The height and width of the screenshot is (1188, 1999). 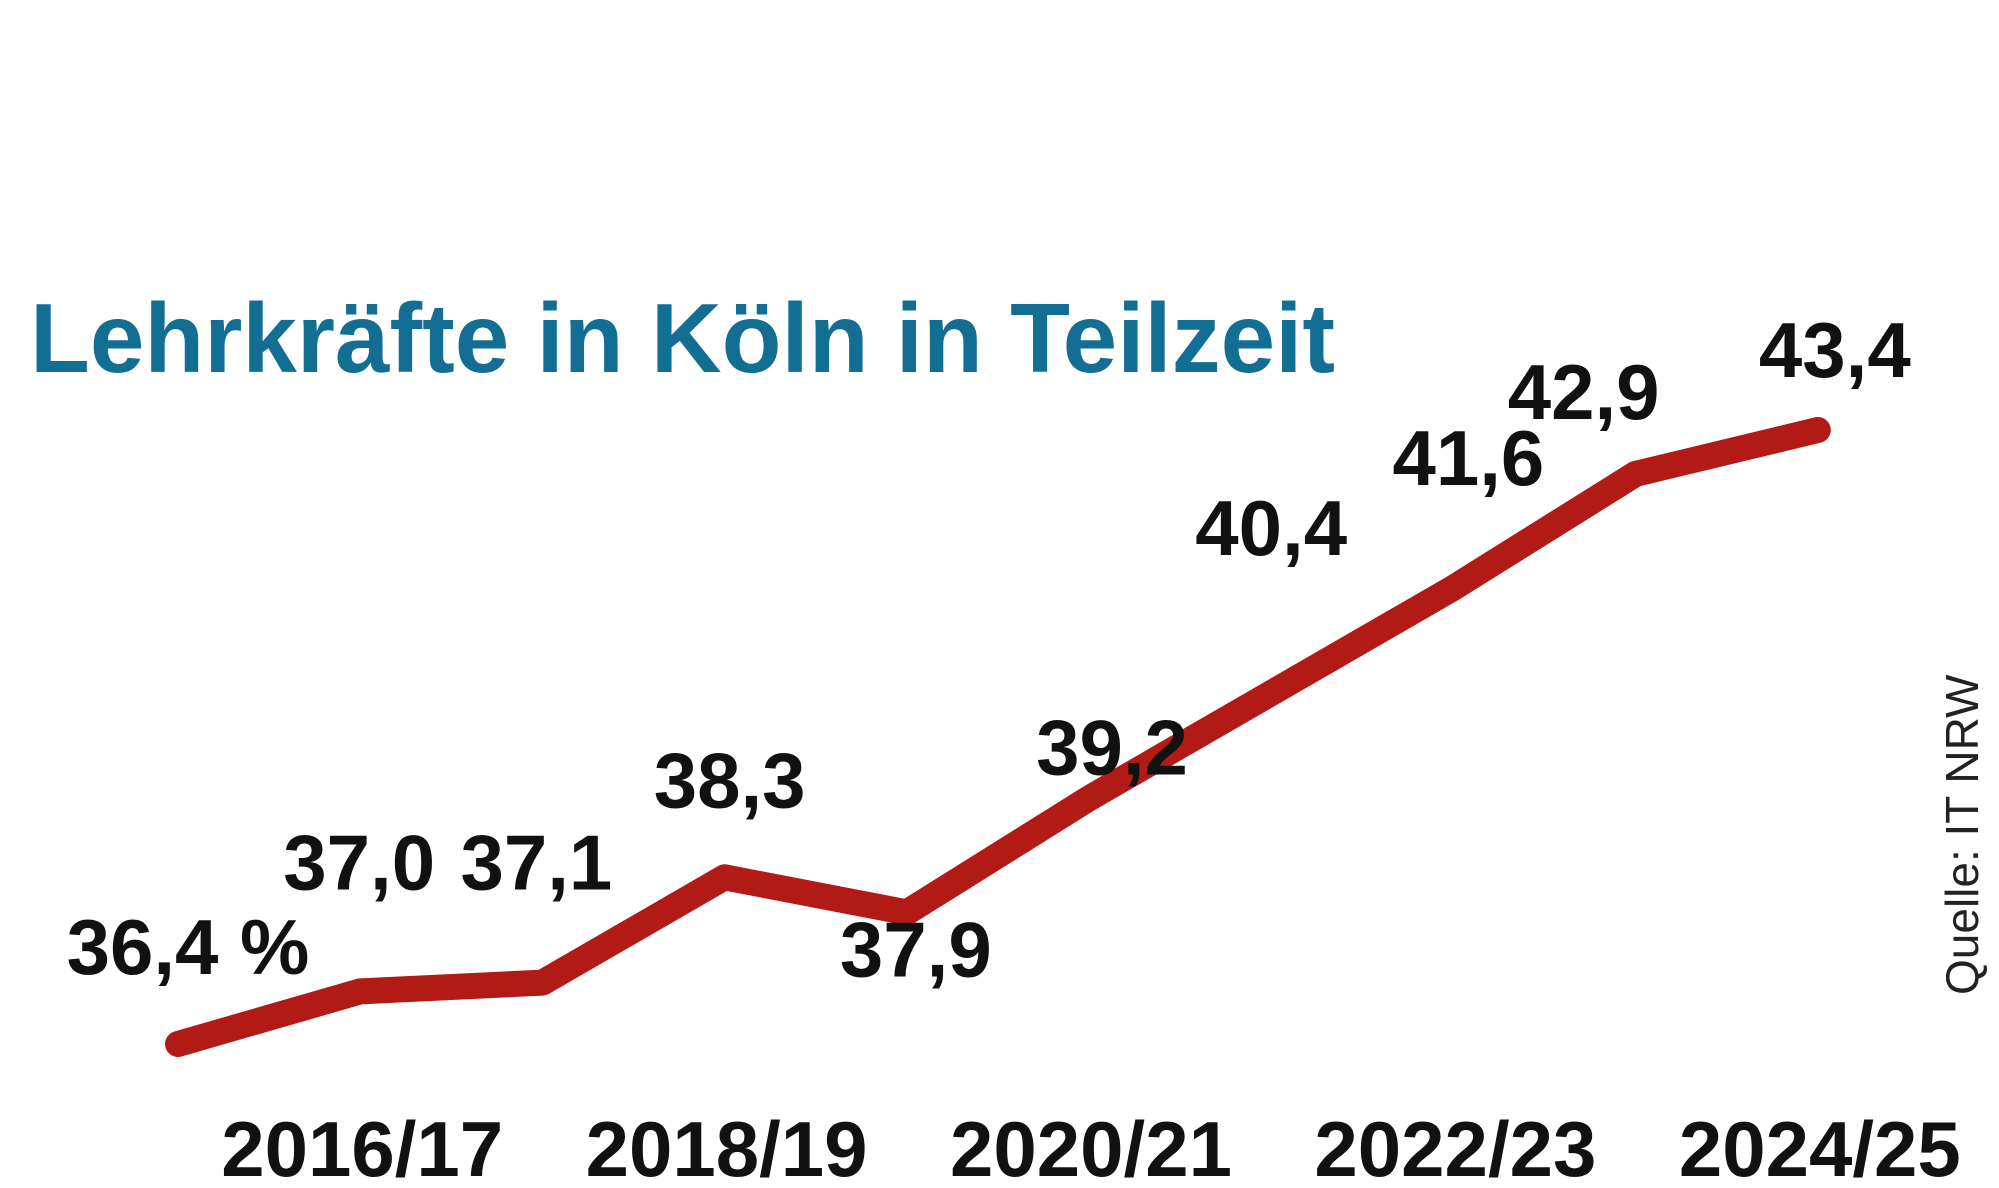 I want to click on data-label: 39,2, so click(x=1112, y=747).